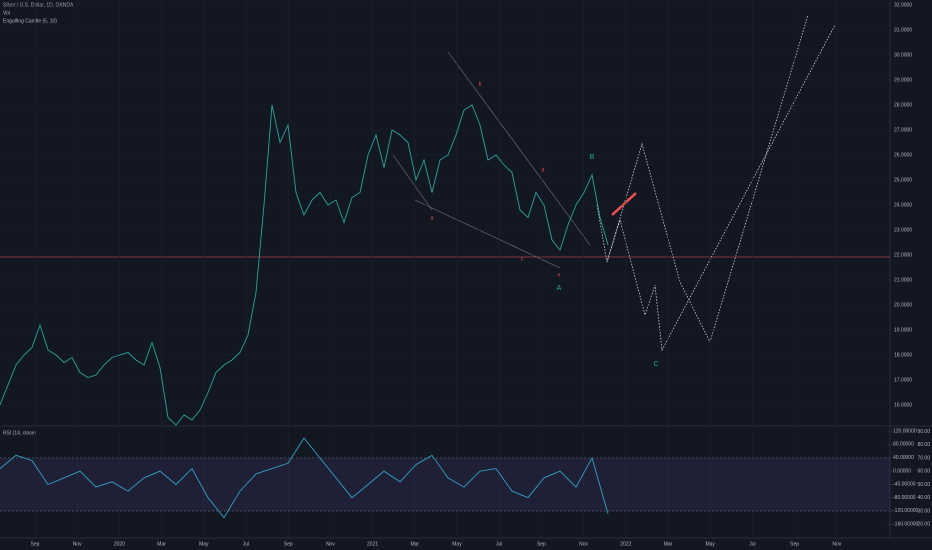 Image resolution: width=932 pixels, height=550 pixels. I want to click on rsi-y2-tick-label: -40.00000, so click(904, 485).